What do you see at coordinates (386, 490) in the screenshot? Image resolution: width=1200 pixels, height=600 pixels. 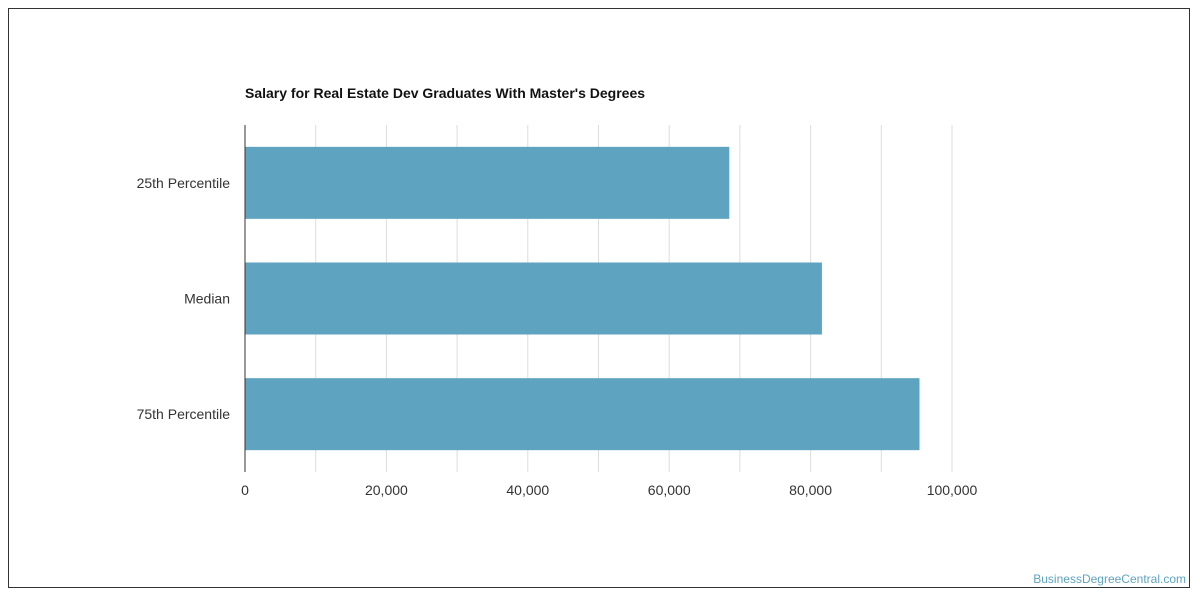 I see `x-tick-label: 20,000` at bounding box center [386, 490].